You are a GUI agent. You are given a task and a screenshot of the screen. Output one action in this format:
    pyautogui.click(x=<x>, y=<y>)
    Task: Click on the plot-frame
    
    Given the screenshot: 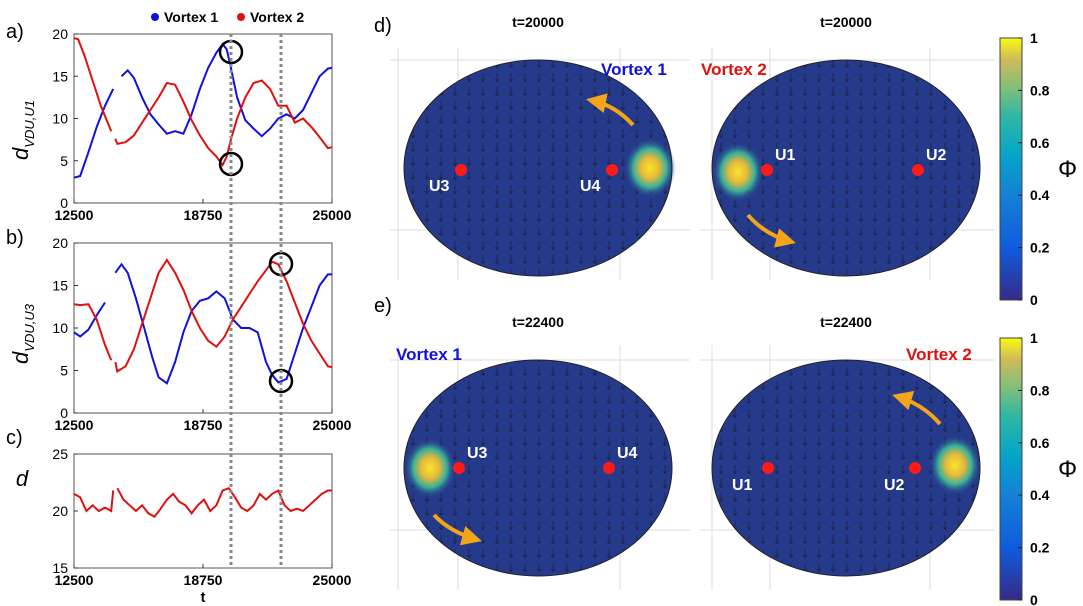 What is the action you would take?
    pyautogui.click(x=203, y=328)
    